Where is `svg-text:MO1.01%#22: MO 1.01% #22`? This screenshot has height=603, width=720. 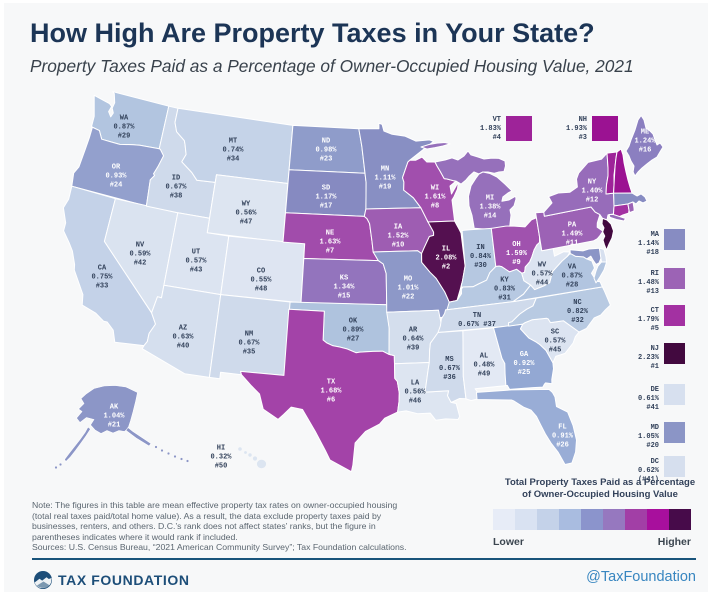 svg-text:MO1.01%#22: MO 1.01% #22 is located at coordinates (408, 289).